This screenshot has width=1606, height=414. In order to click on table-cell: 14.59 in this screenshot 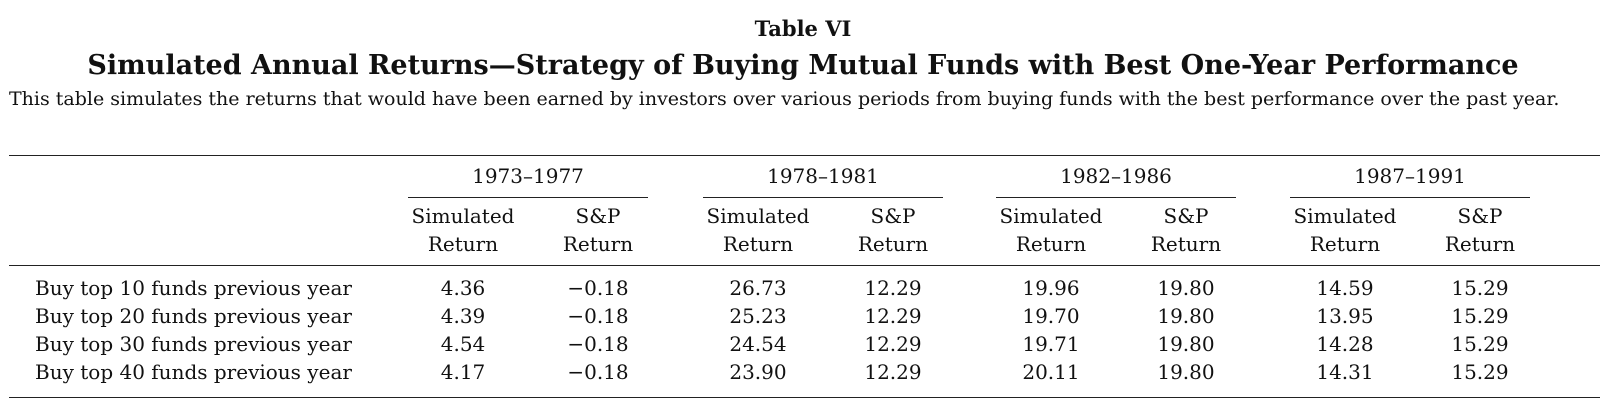, I will do `click(1345, 288)`.